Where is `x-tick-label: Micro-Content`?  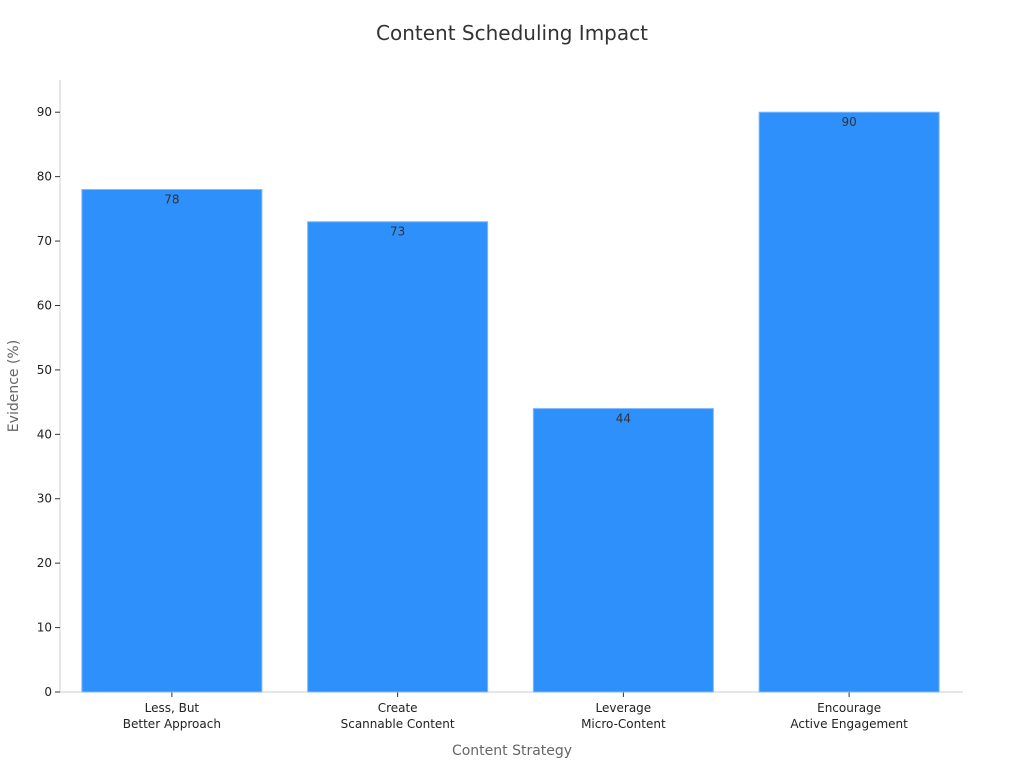 x-tick-label: Micro-Content is located at coordinates (623, 724).